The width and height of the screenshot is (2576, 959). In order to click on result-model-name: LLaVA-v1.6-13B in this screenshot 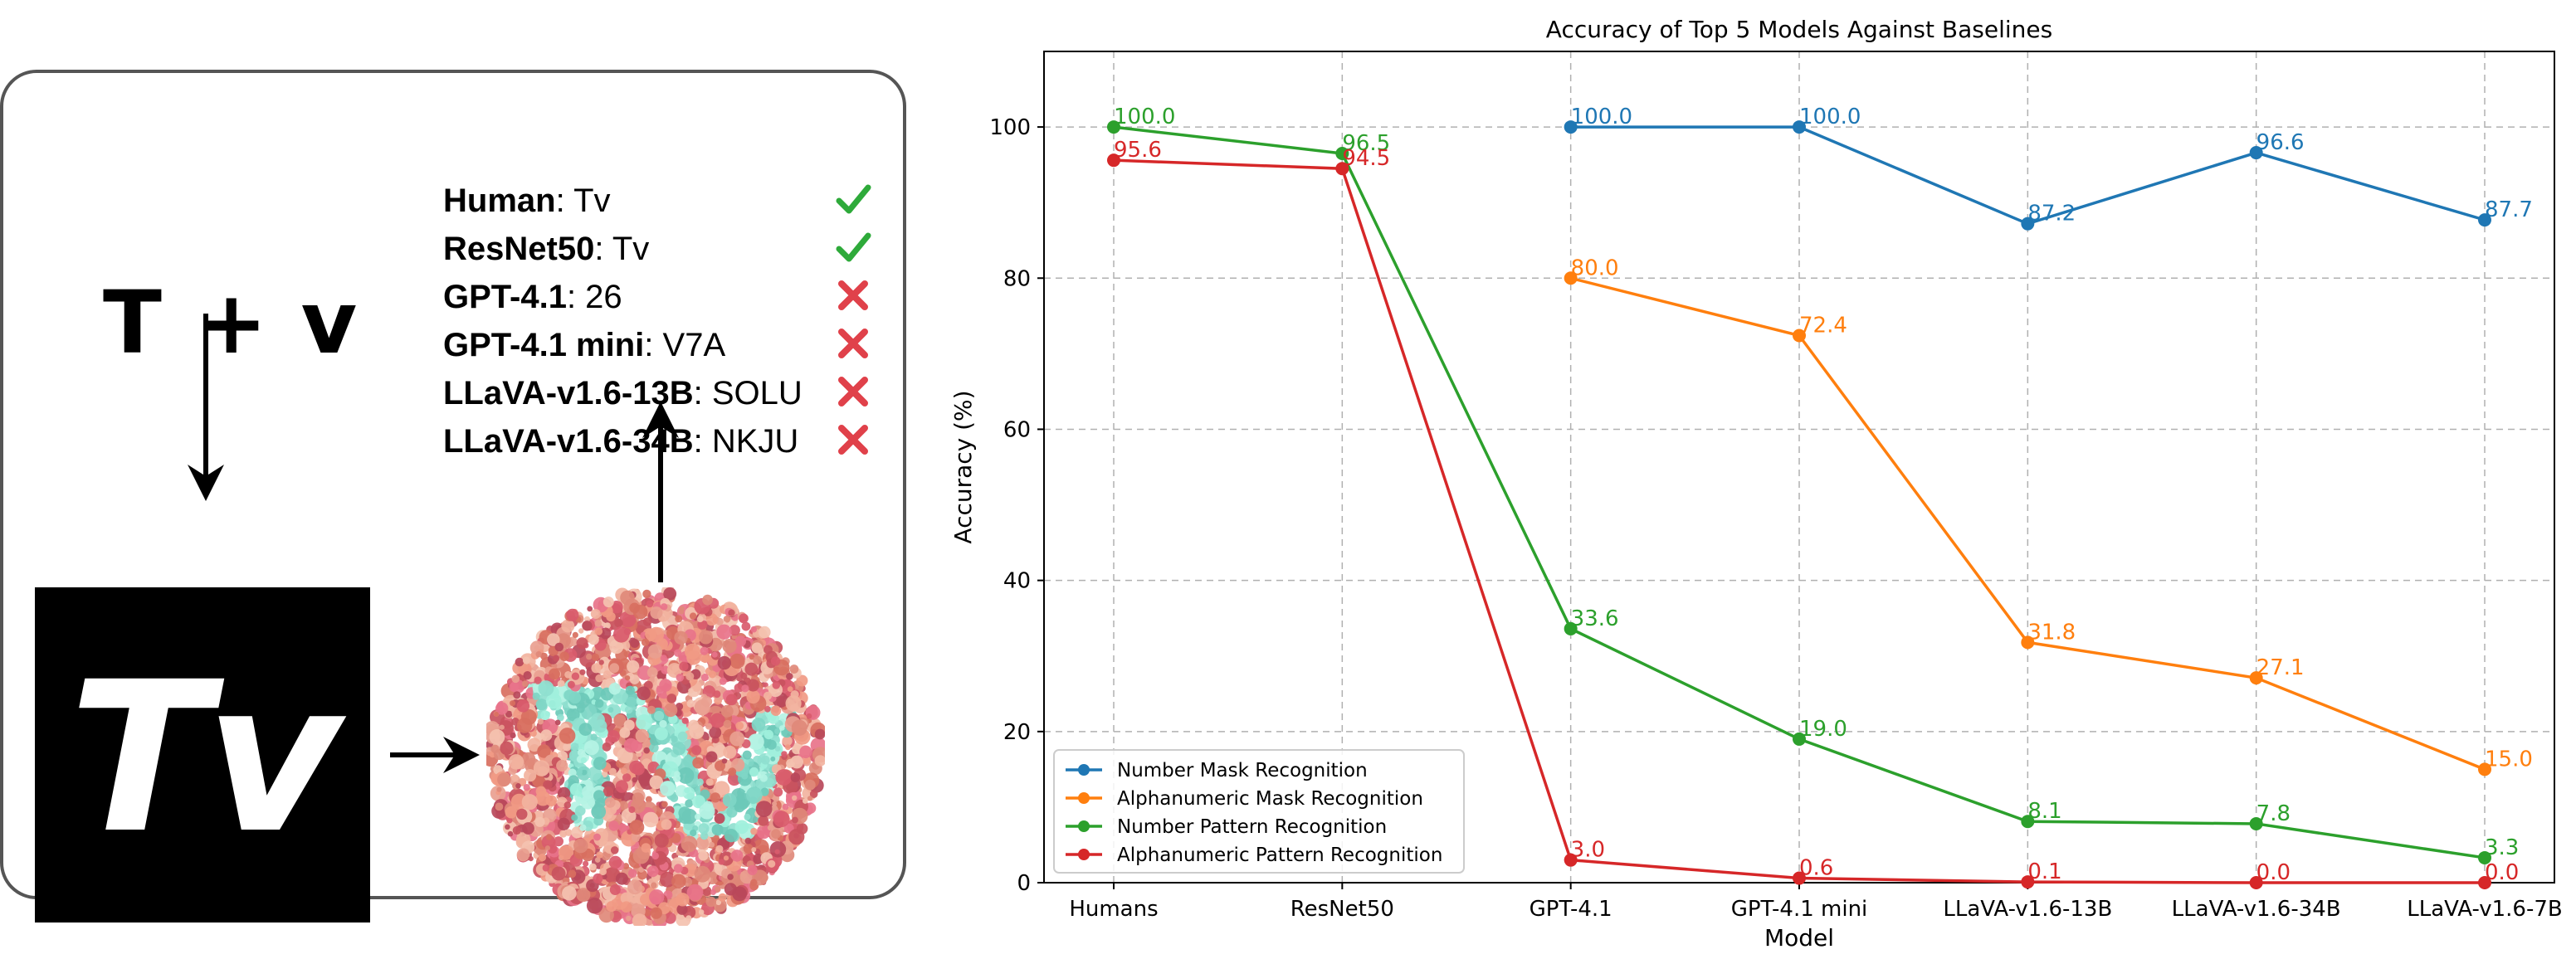, I will do `click(569, 393)`.